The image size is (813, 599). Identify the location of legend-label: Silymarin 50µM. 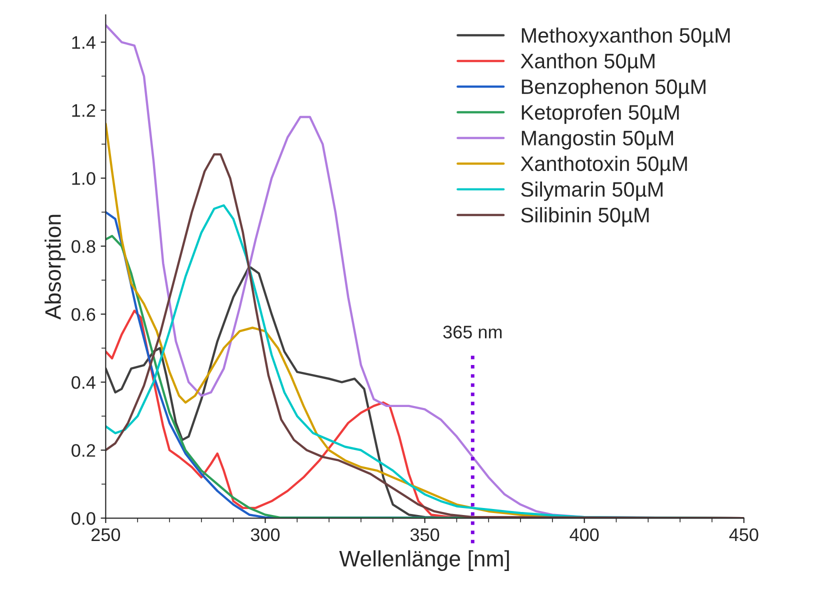
(591, 191).